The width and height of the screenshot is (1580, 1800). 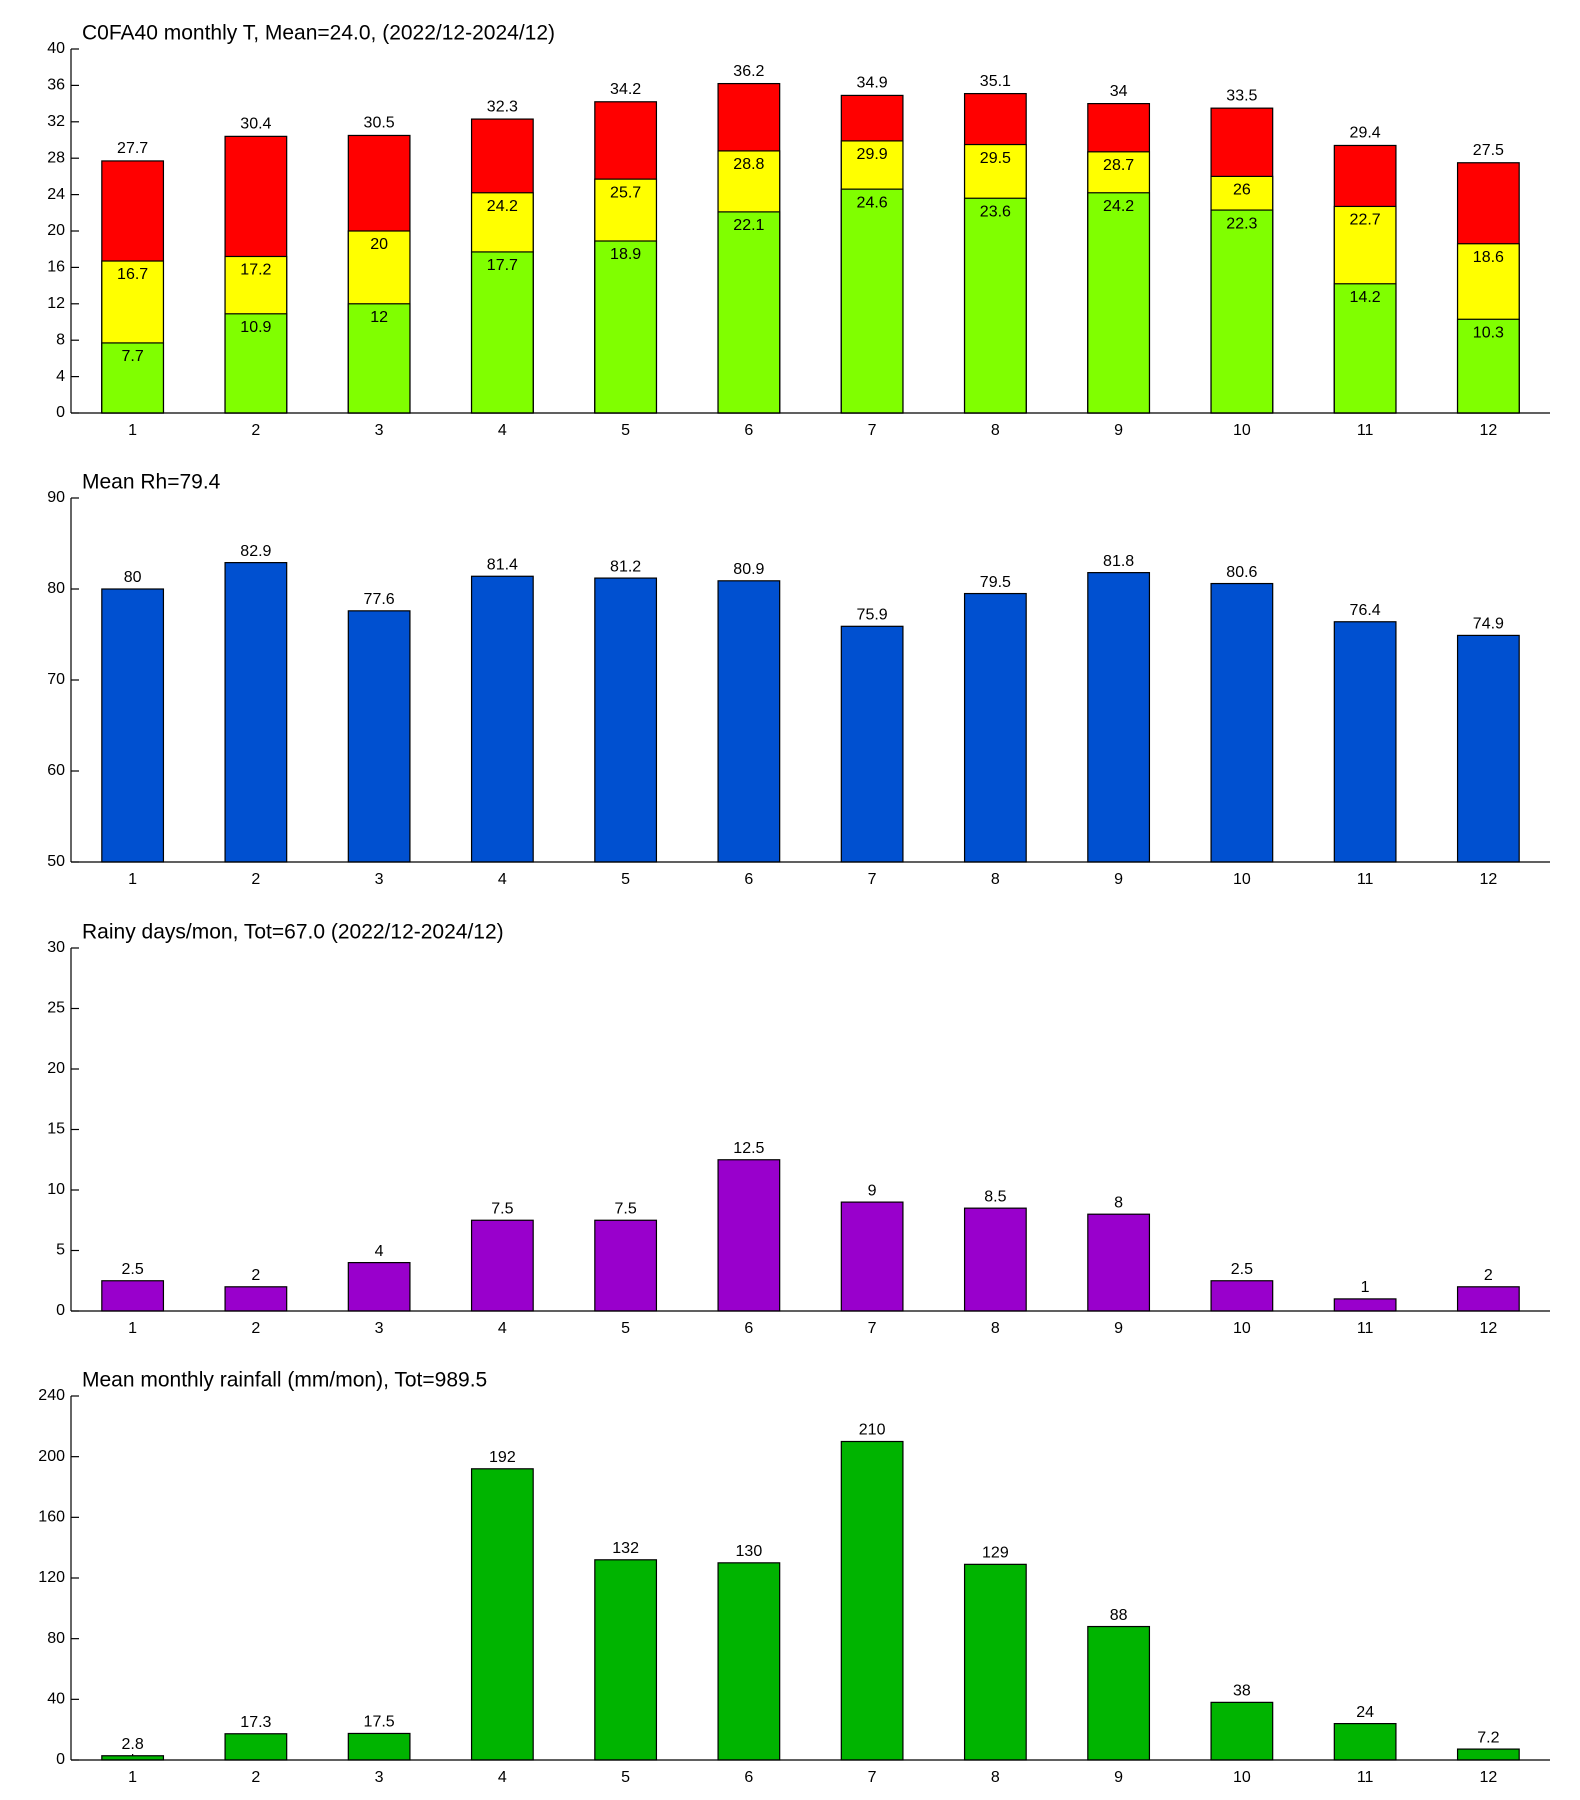 I want to click on data-label: 88, so click(x=1119, y=1615).